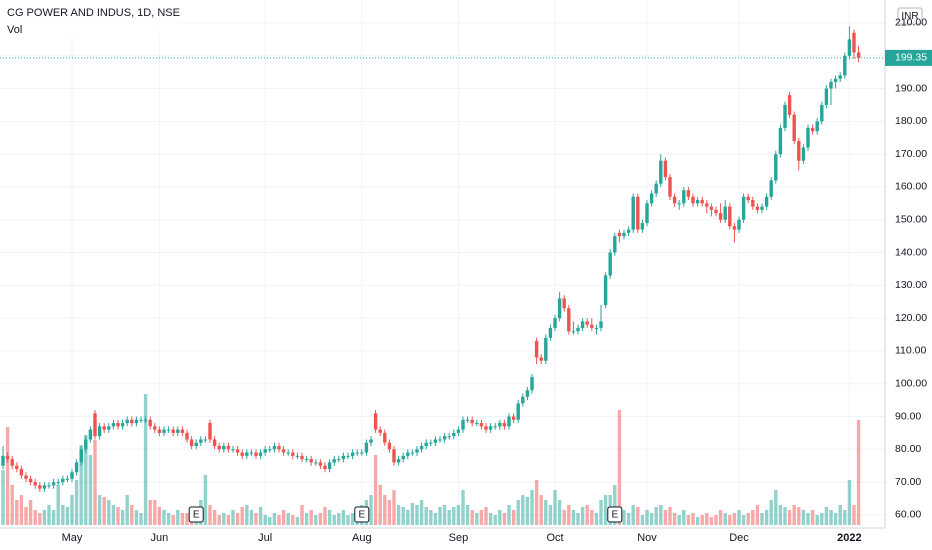  What do you see at coordinates (911, 285) in the screenshot?
I see `y-tick-label: 130.00` at bounding box center [911, 285].